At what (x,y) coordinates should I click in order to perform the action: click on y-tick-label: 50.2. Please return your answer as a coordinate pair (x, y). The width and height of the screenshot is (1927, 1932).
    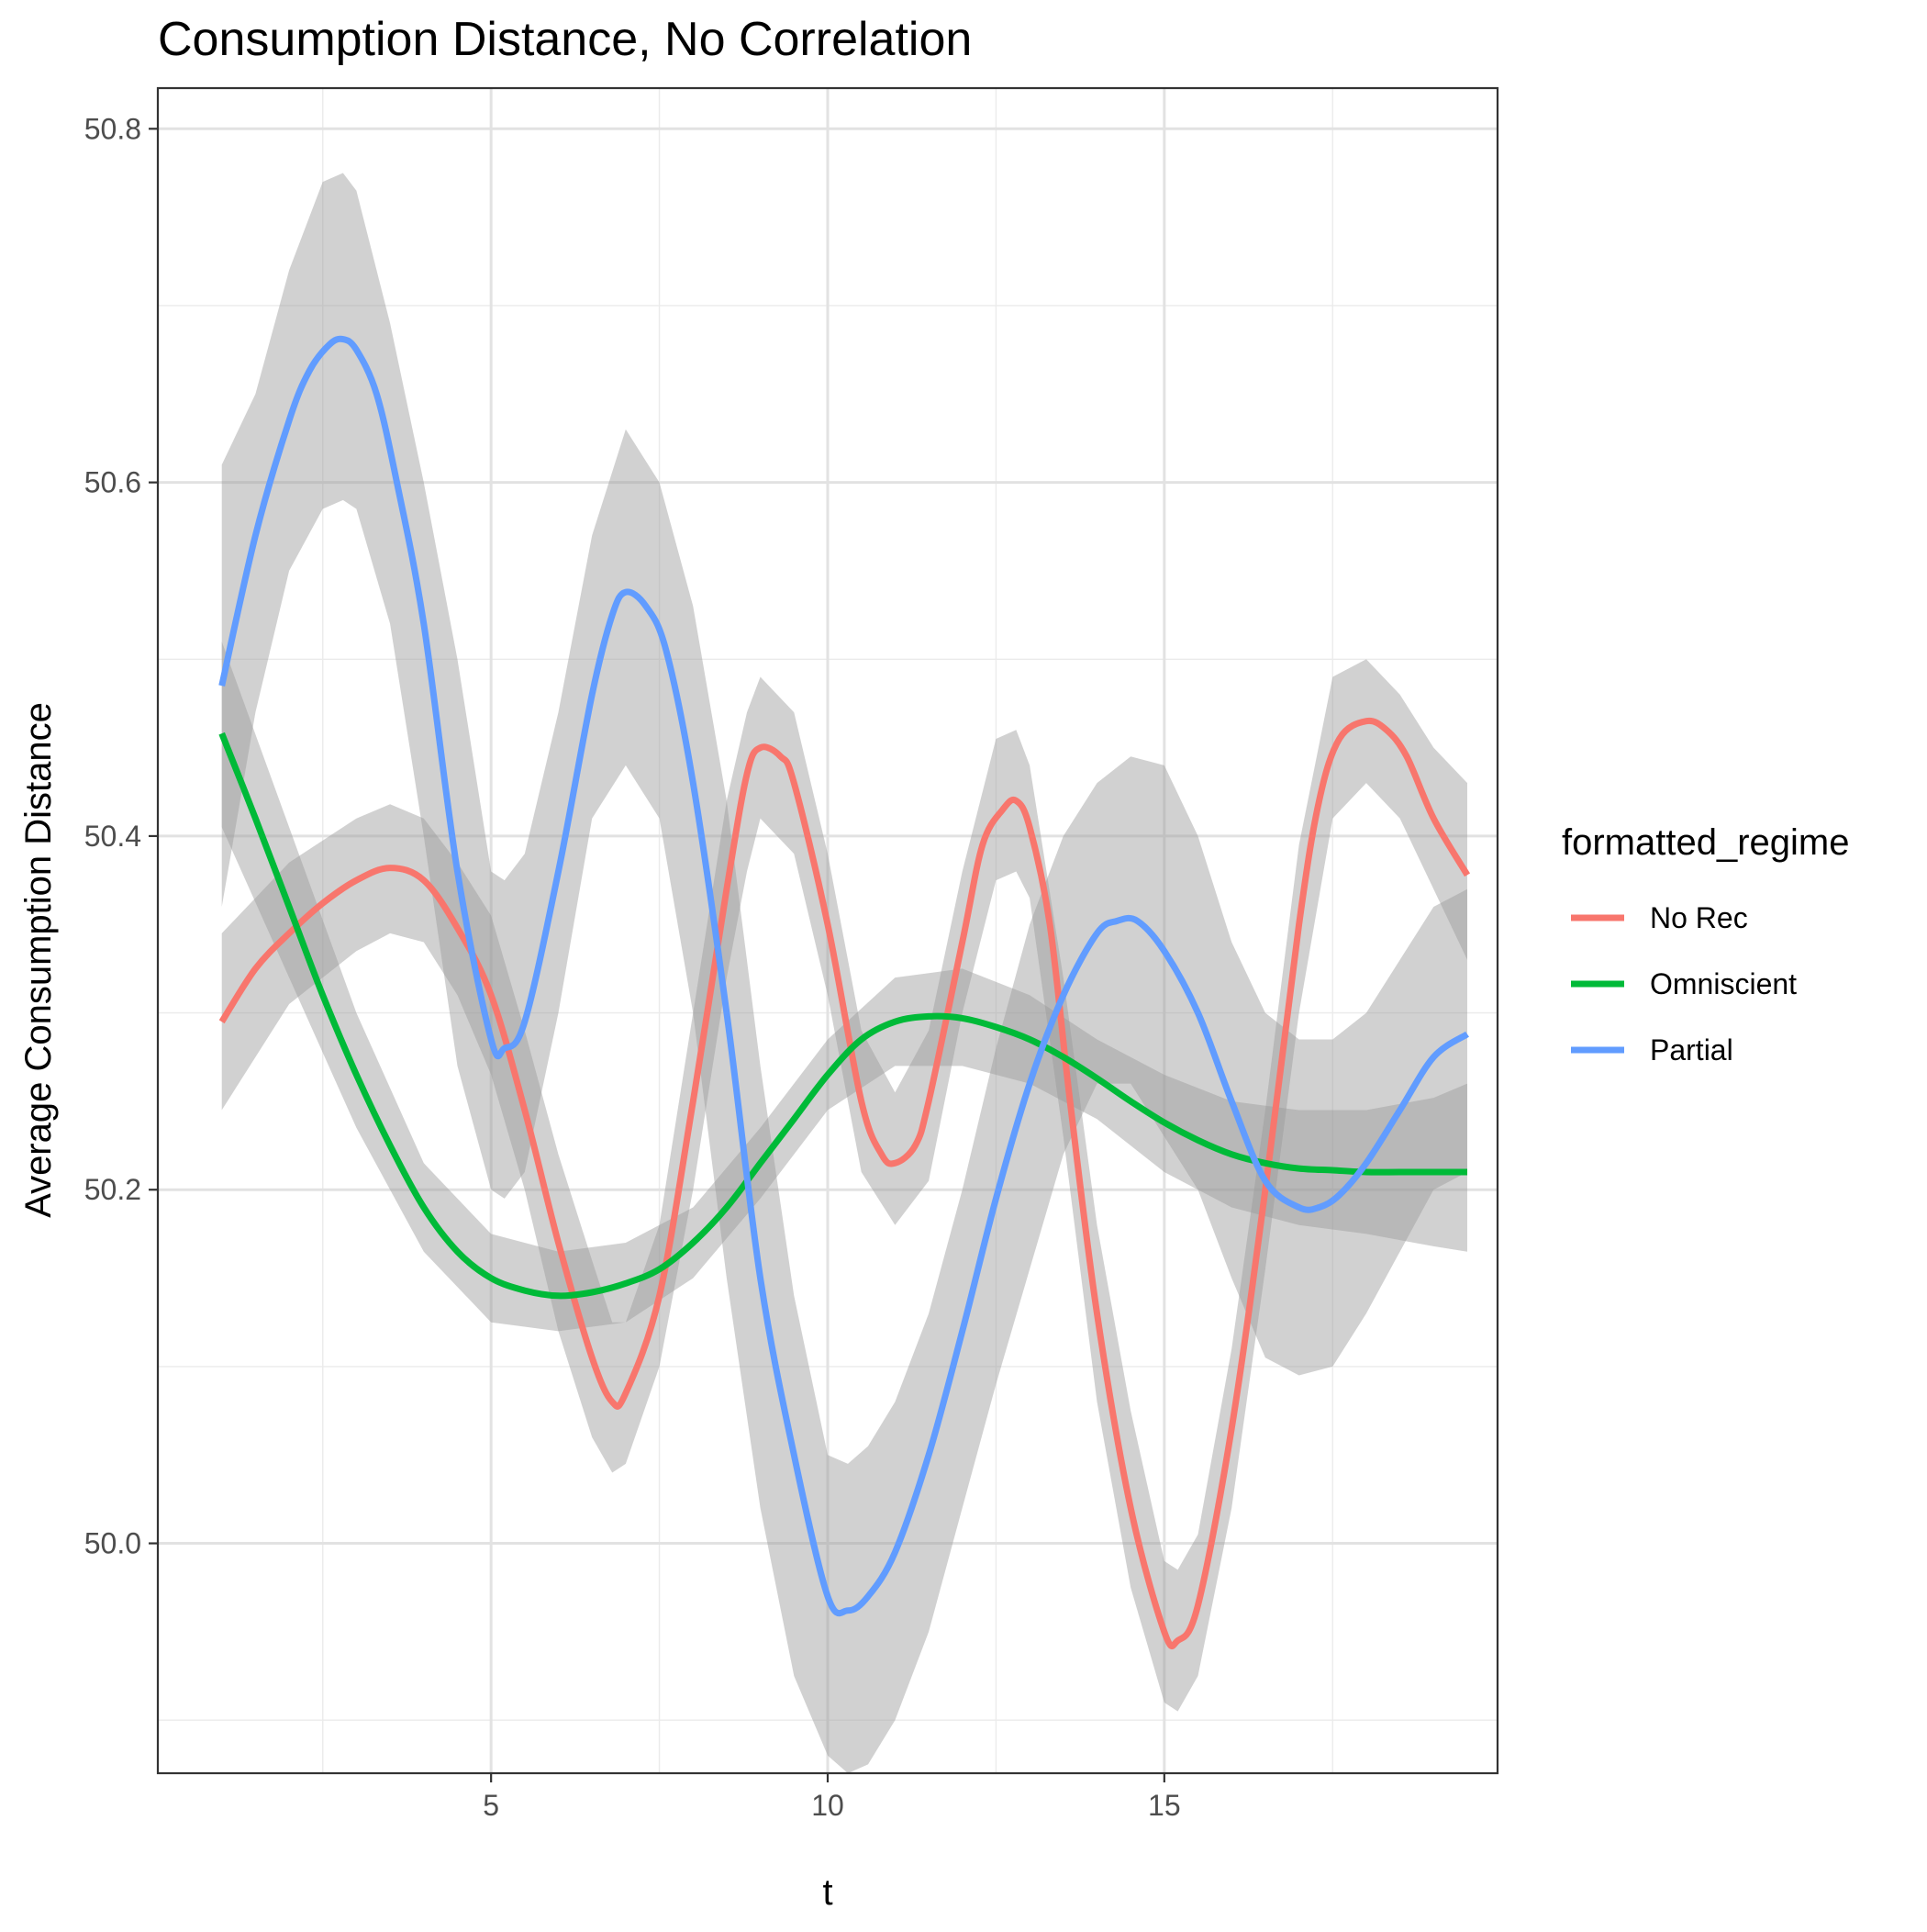
    Looking at the image, I should click on (112, 1189).